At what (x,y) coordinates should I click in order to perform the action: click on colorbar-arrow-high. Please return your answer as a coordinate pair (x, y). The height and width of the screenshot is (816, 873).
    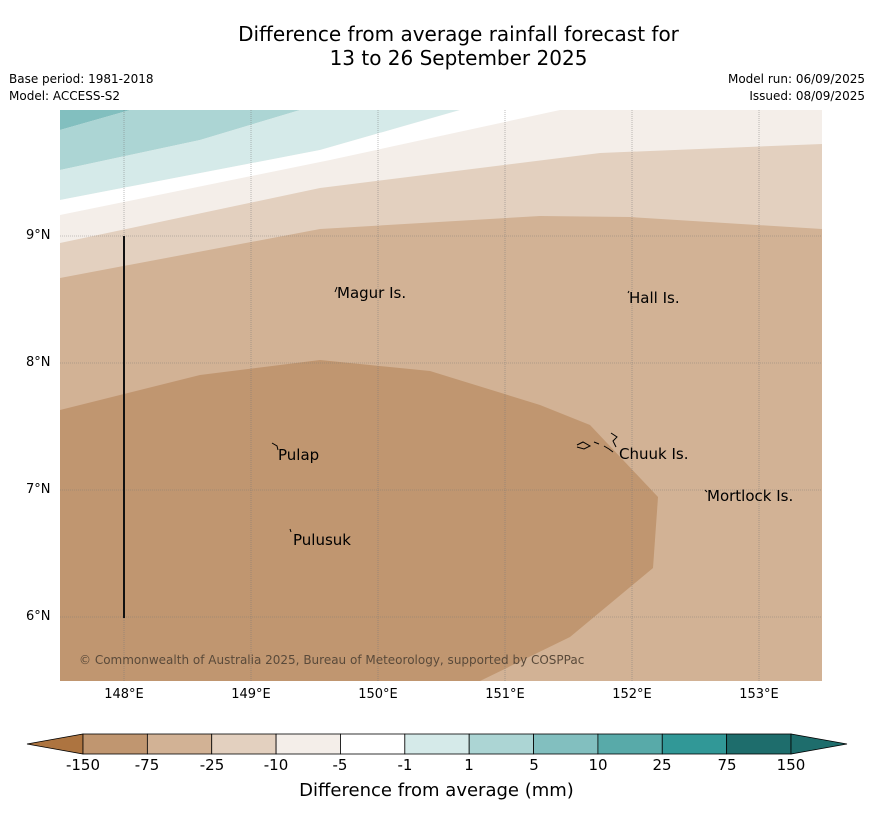
    Looking at the image, I should click on (819, 744).